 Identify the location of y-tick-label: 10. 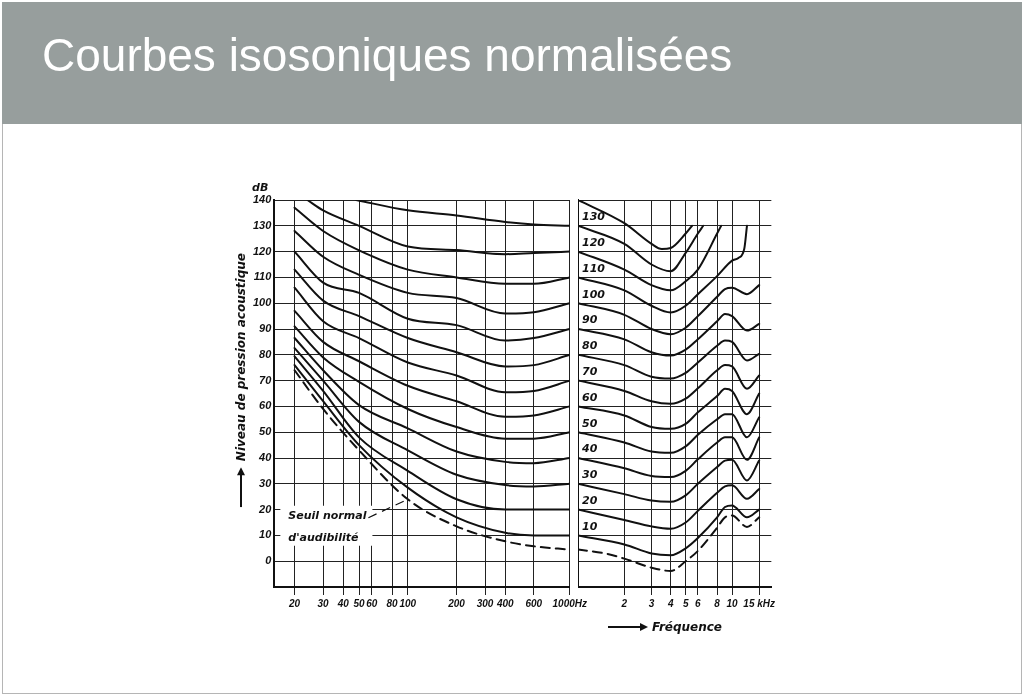
(266, 534).